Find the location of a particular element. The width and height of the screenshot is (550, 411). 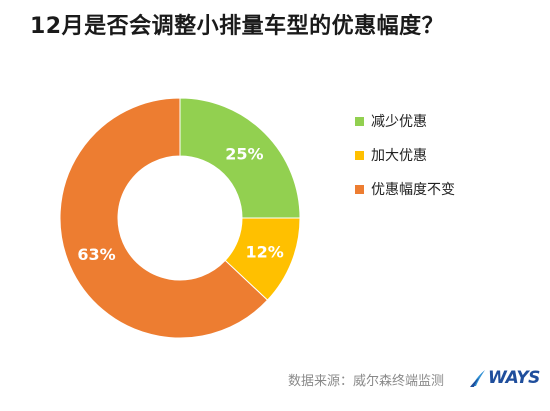

legend-item-reduce: 减少优惠 is located at coordinates (405, 121).